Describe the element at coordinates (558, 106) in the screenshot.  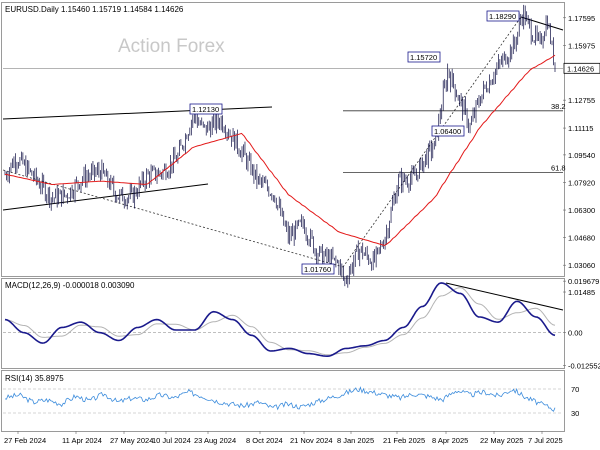
I see `retracement-label: 38.2` at that location.